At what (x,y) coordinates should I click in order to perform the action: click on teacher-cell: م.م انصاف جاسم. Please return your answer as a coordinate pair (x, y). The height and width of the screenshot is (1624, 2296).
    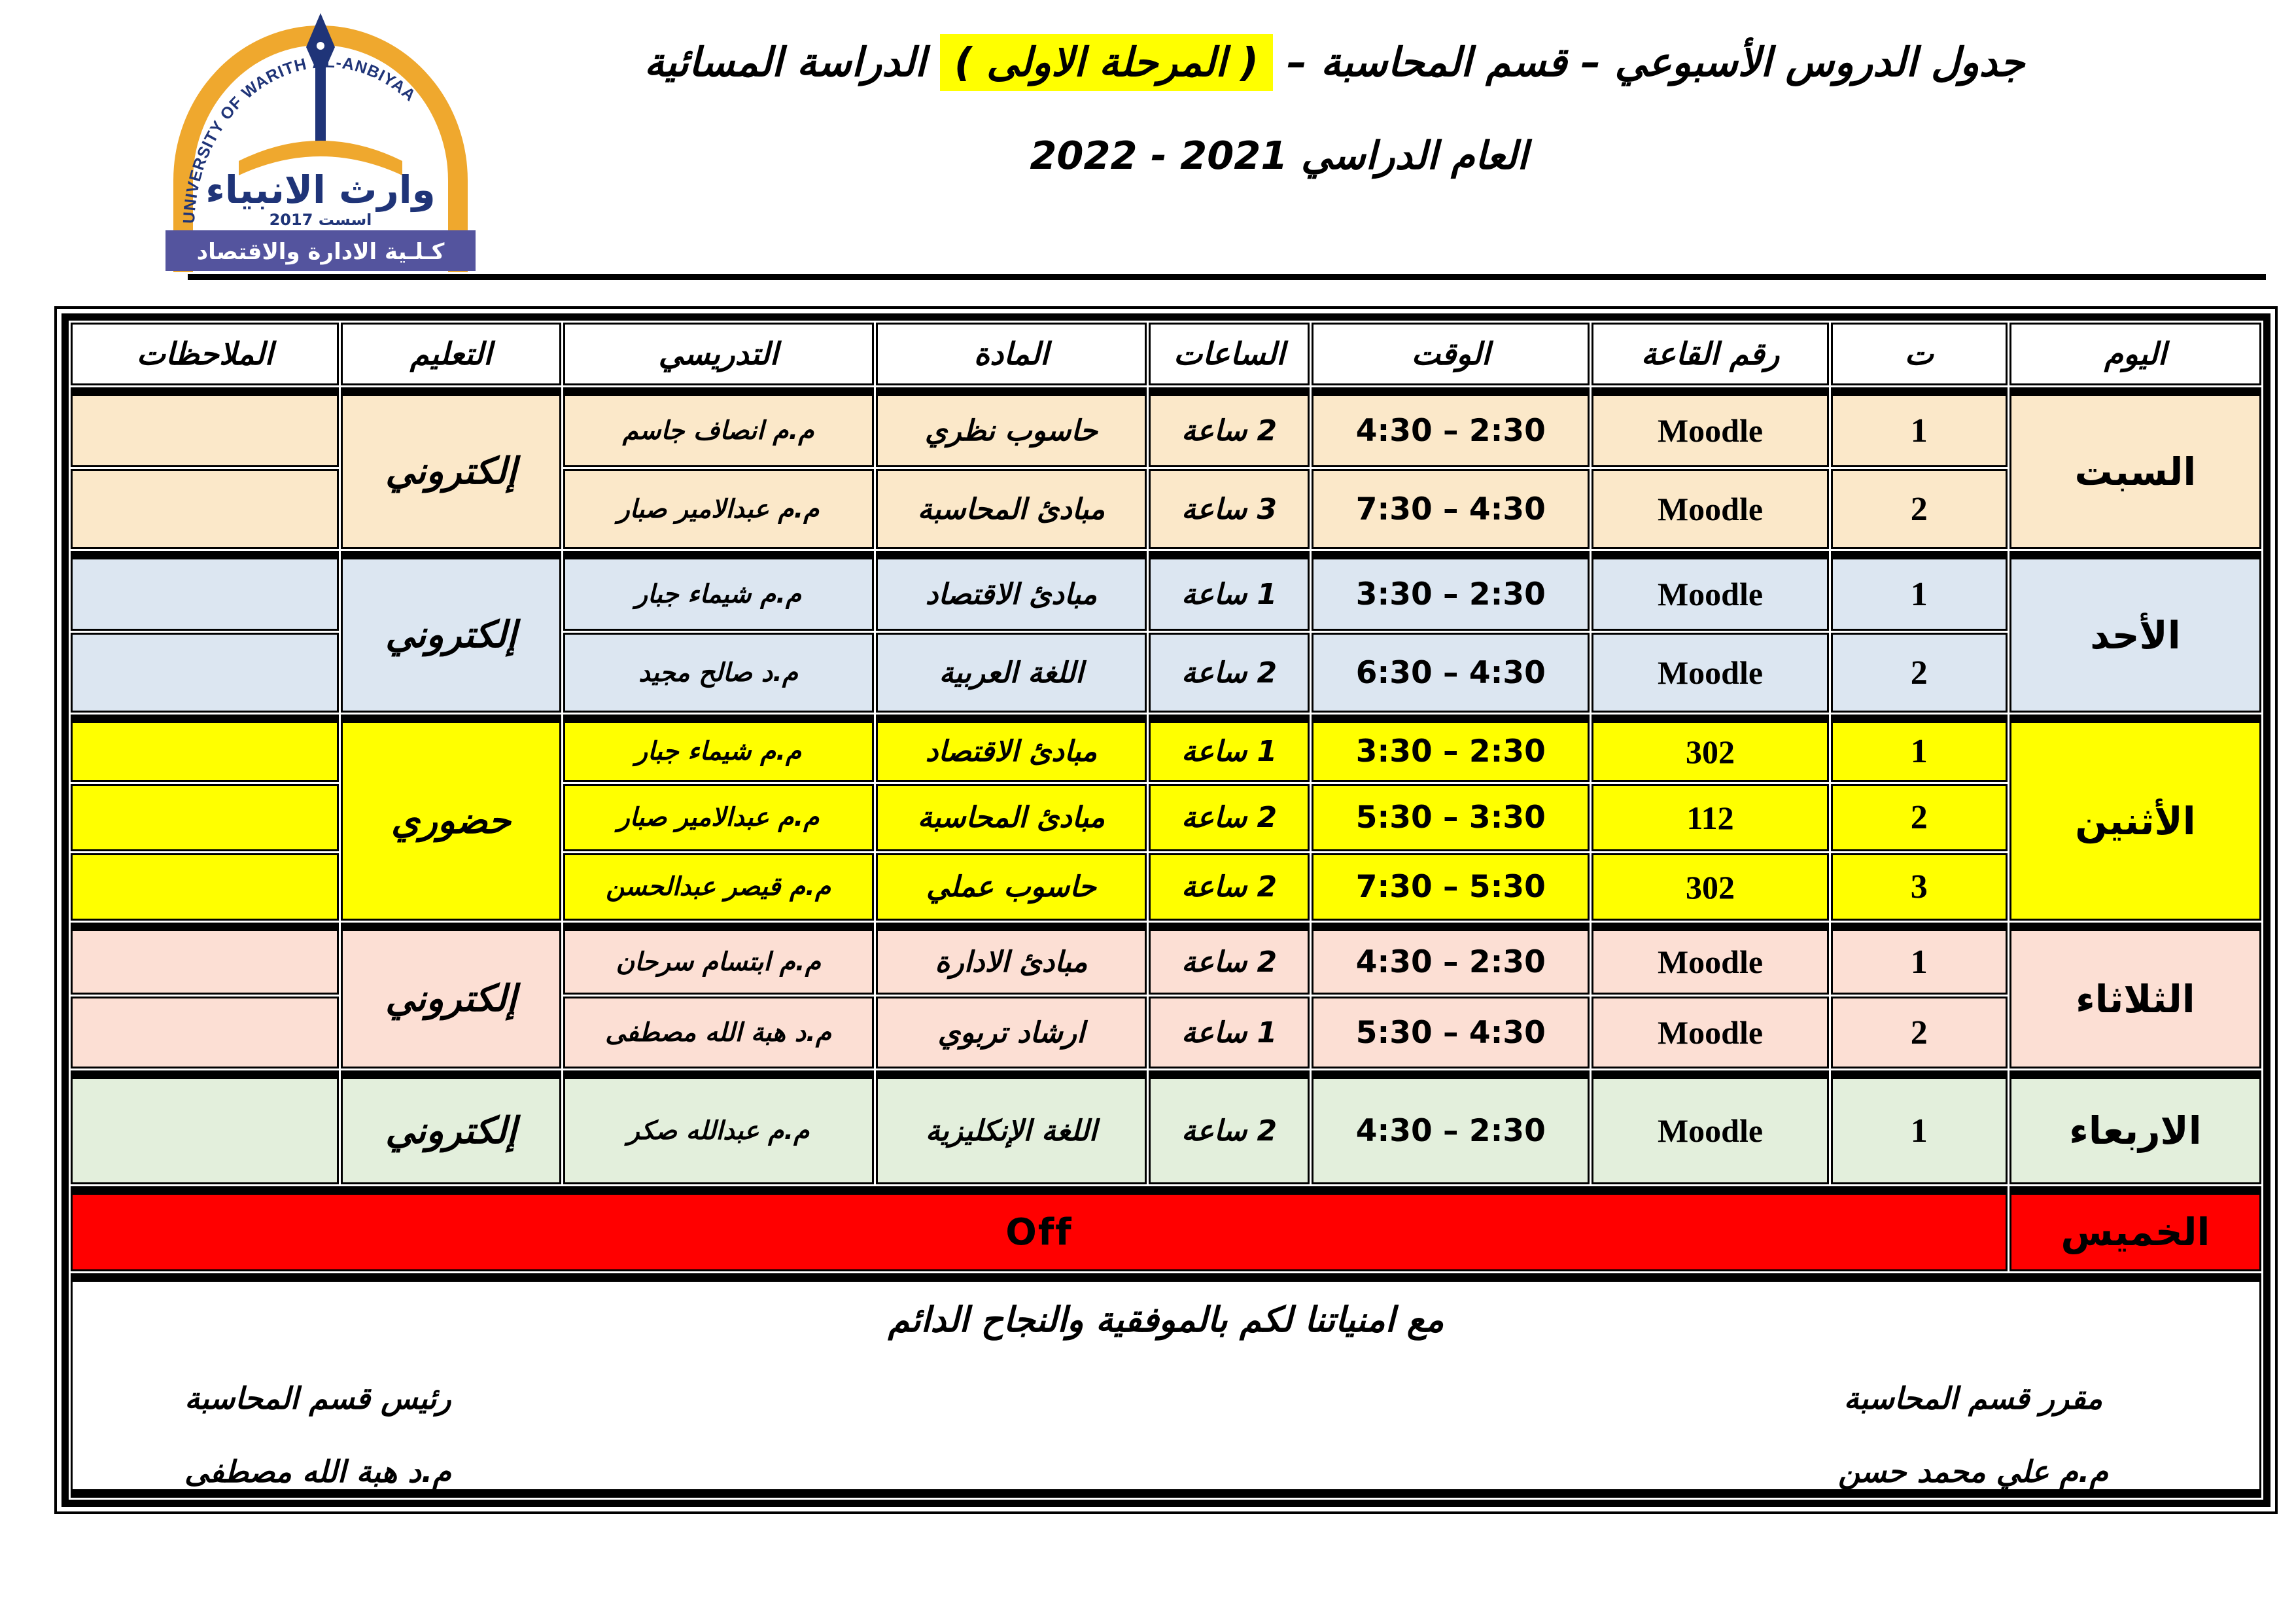
    Looking at the image, I should click on (718, 427).